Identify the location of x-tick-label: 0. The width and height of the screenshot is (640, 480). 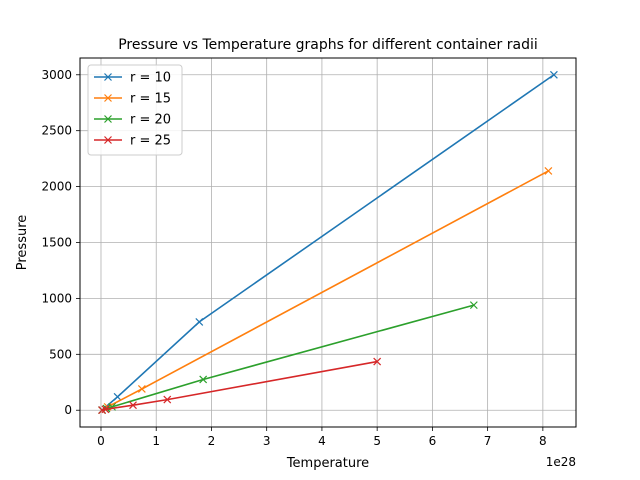
(101, 441).